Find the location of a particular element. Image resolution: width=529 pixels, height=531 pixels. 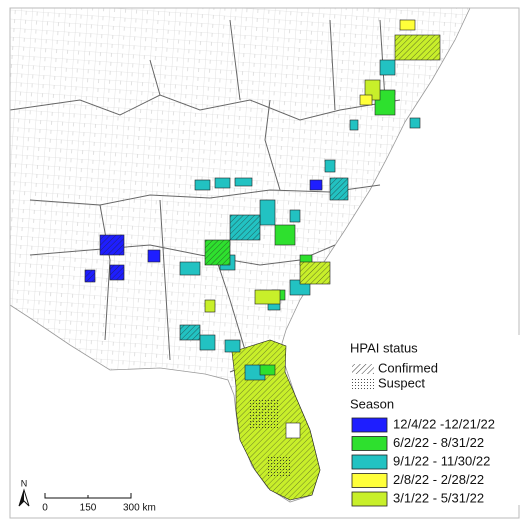

scale-bar: 0 150 300 km is located at coordinates (99, 503).